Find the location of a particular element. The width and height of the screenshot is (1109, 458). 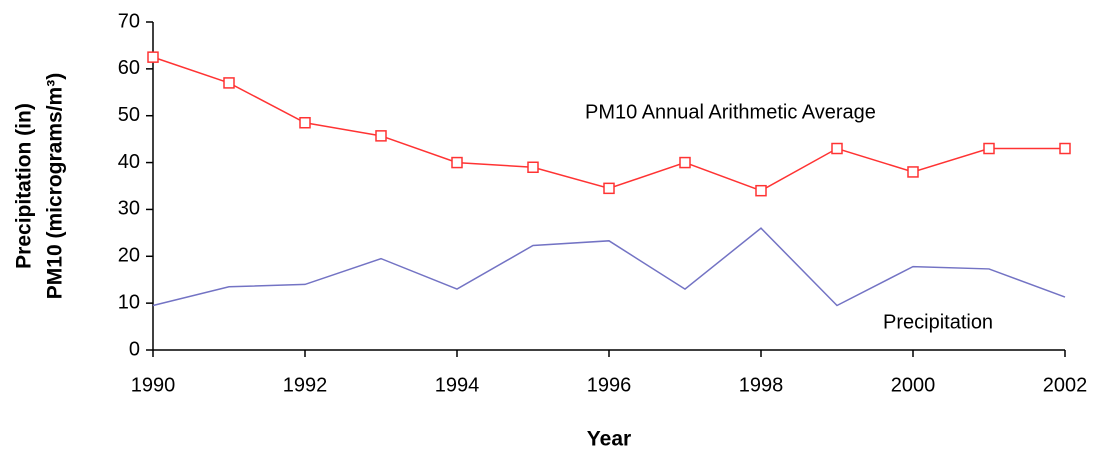

y-axis-label: PM10 (micrograms/m³) is located at coordinates (55, 186).